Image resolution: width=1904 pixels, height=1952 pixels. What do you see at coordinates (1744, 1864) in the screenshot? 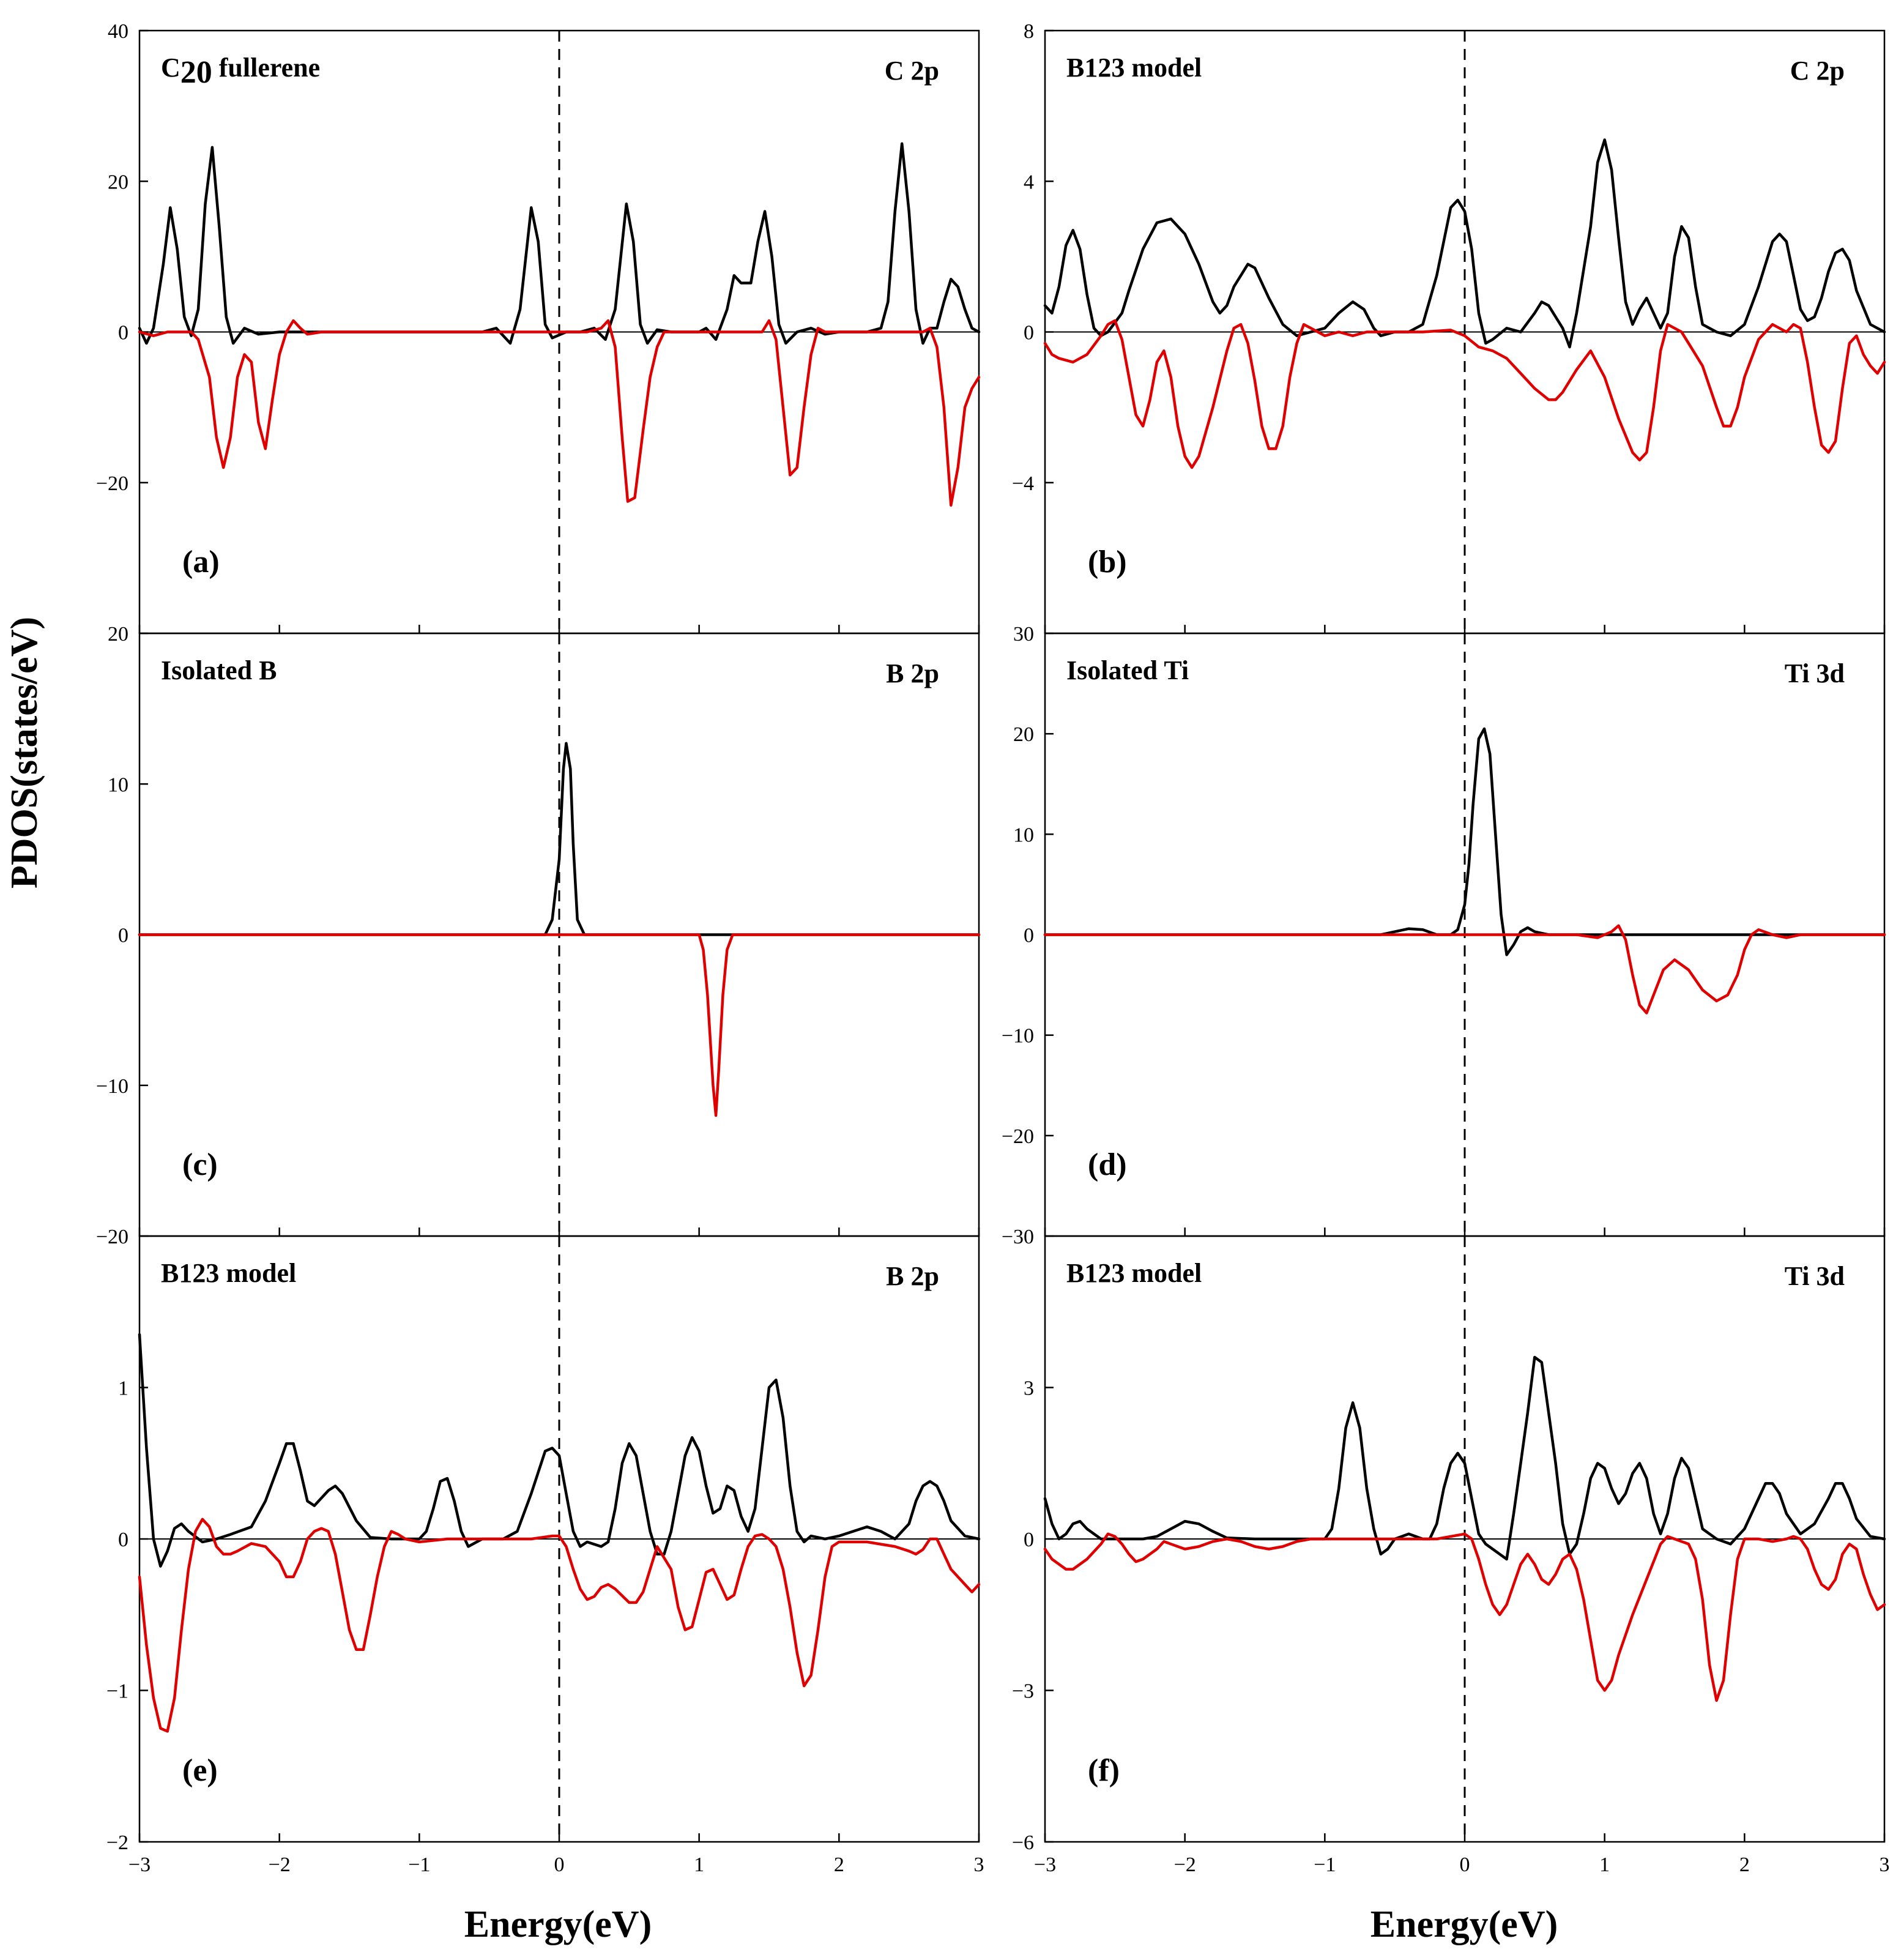
I see `panel-f-xtick-label: 2` at bounding box center [1744, 1864].